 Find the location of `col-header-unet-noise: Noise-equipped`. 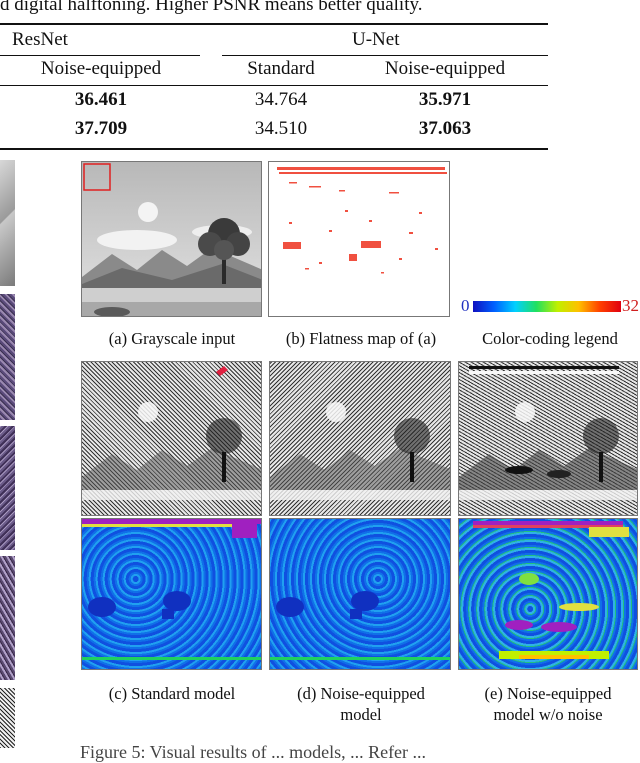

col-header-unet-noise: Noise-equipped is located at coordinates (445, 68).